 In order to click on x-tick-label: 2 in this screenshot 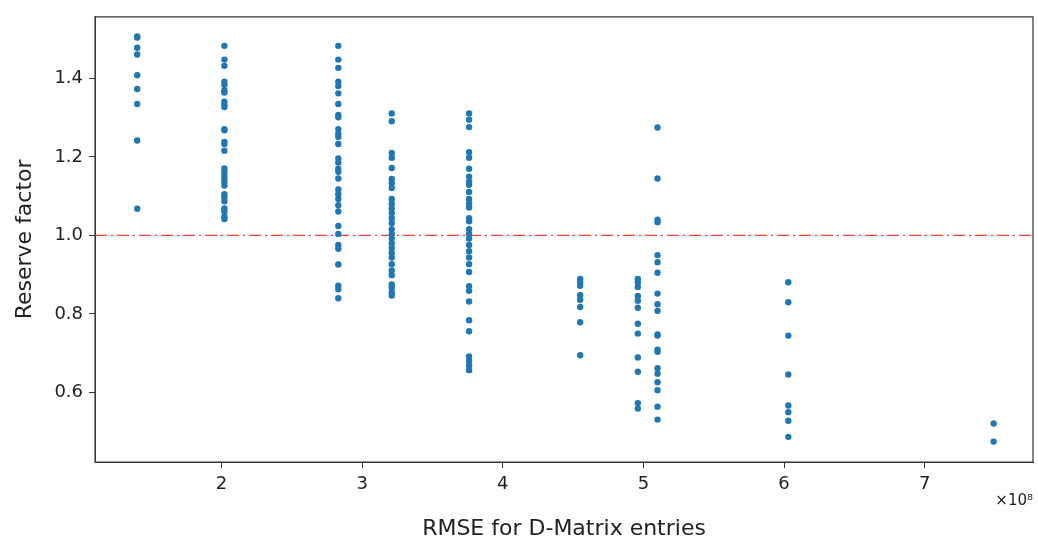, I will do `click(221, 483)`.